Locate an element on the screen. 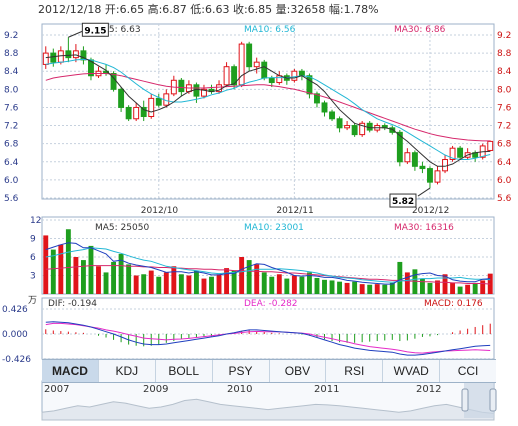  overview-area is located at coordinates (268, 409).